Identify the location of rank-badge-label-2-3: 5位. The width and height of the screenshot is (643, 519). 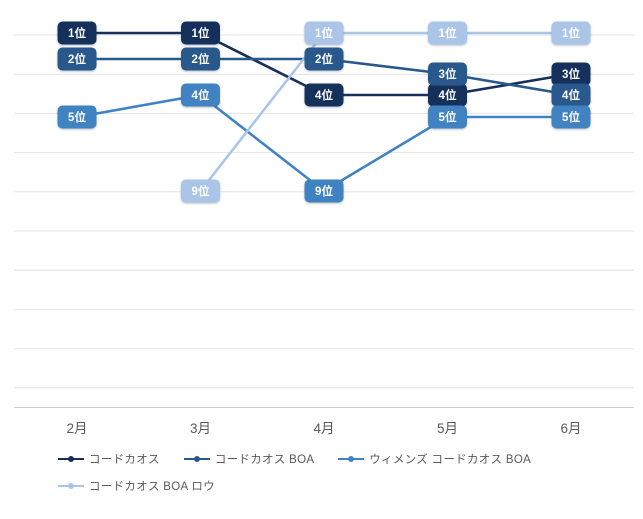
(448, 117).